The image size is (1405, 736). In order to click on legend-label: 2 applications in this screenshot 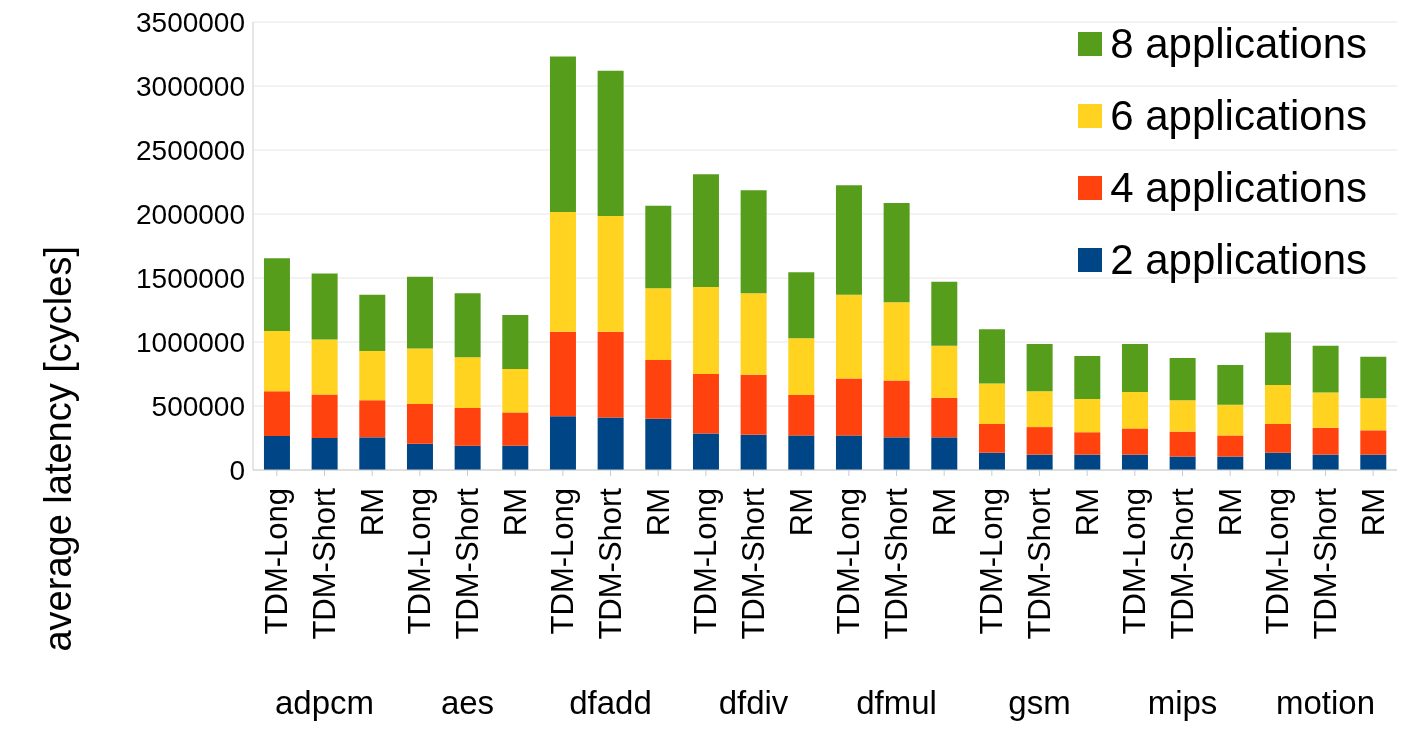, I will do `click(1238, 260)`.